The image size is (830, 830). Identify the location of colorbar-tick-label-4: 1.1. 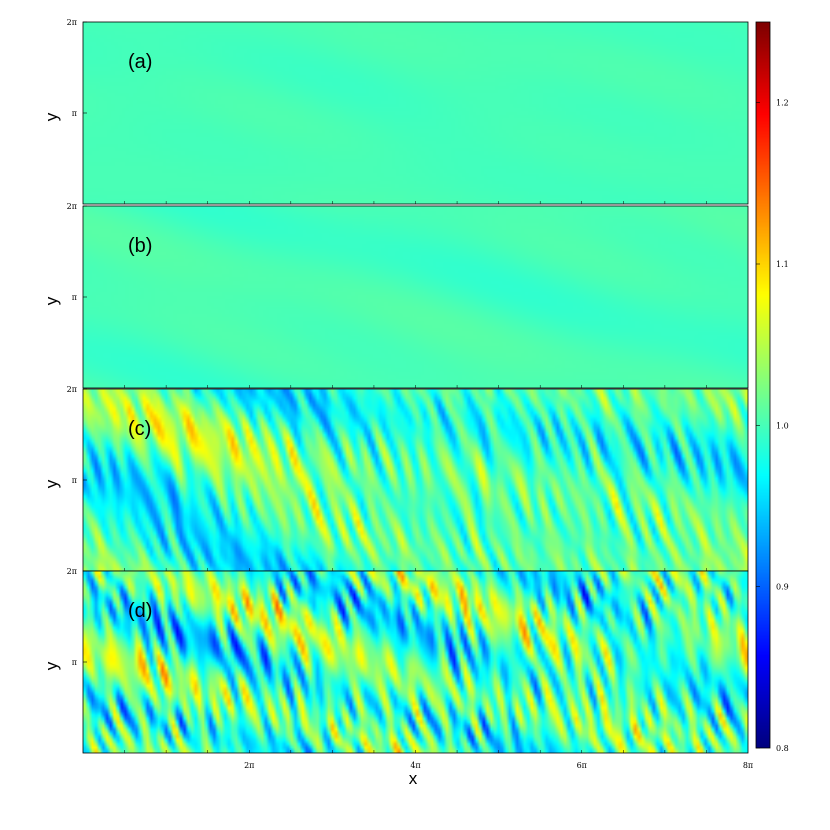
(782, 264).